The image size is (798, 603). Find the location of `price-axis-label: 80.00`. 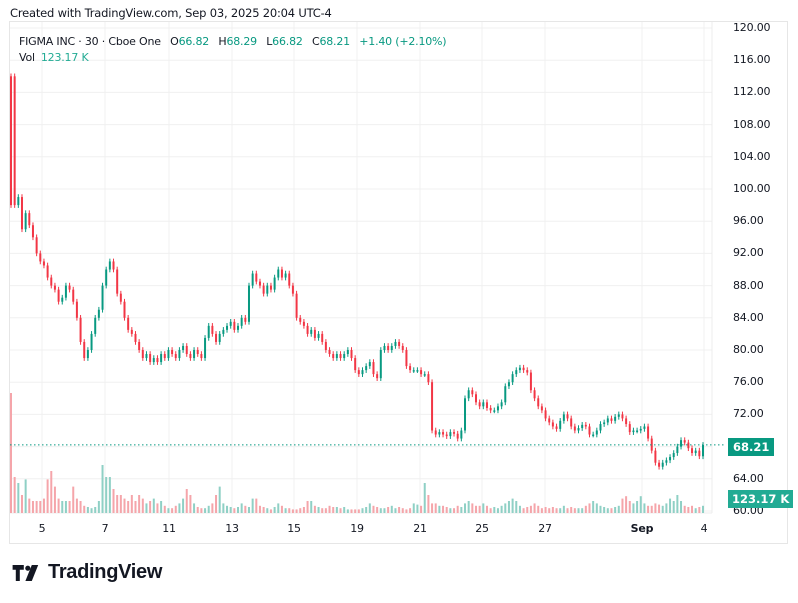

price-axis-label: 80.00 is located at coordinates (748, 349).